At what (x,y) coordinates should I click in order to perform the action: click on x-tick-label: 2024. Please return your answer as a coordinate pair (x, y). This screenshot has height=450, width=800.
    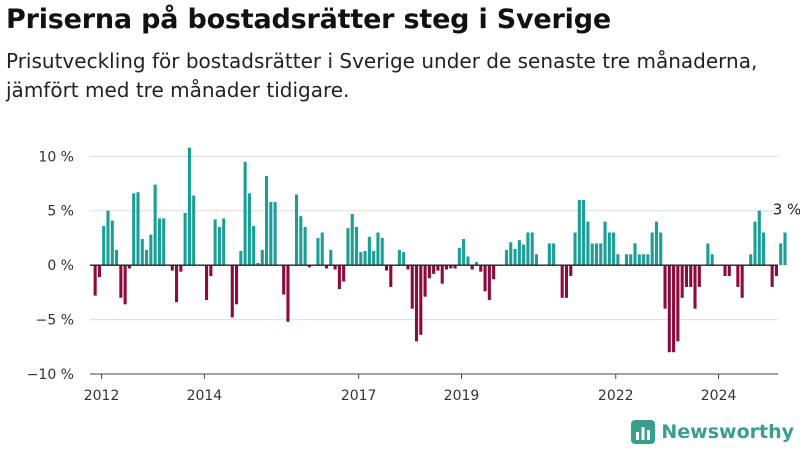
    Looking at the image, I should click on (719, 396).